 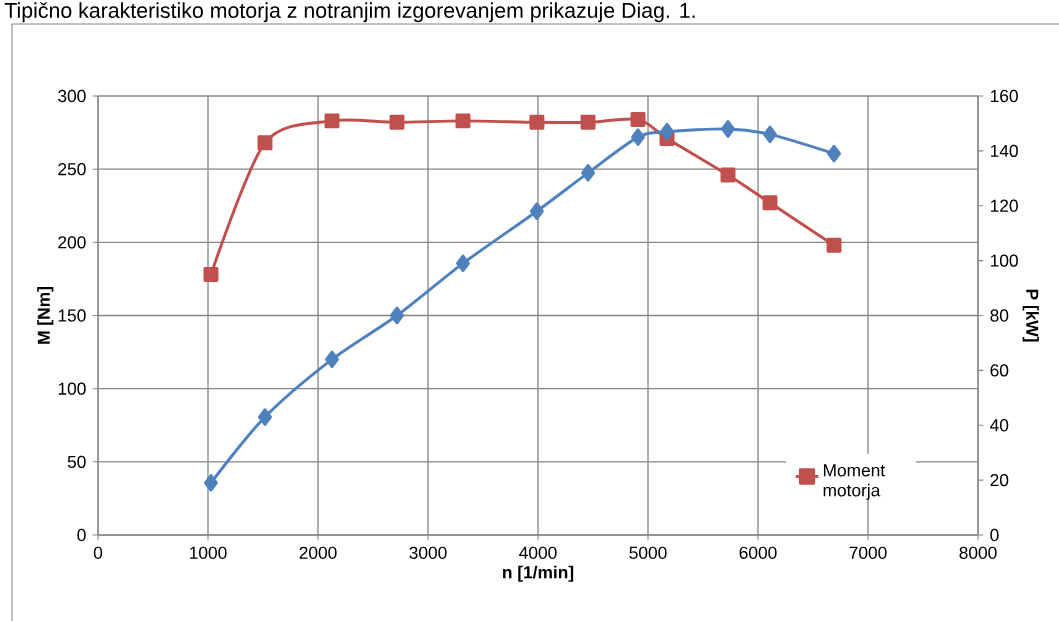 I want to click on x-tick-label: 3000, so click(x=428, y=552).